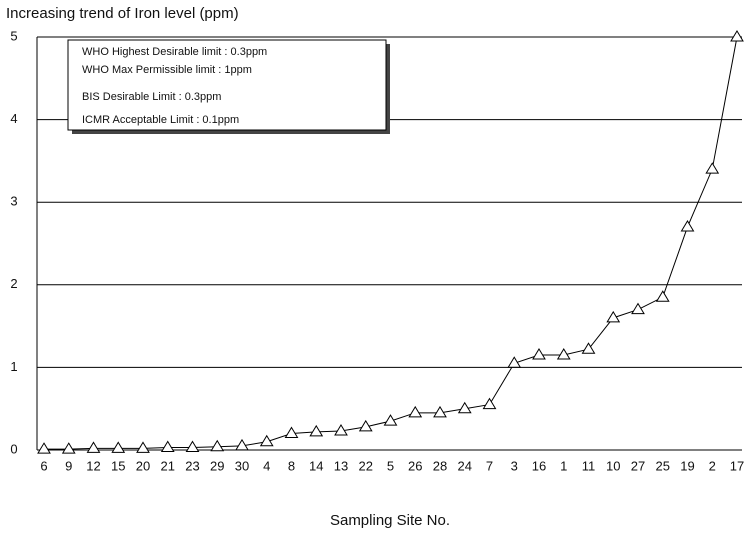  What do you see at coordinates (687, 465) in the screenshot?
I see `x-tick-label: 19` at bounding box center [687, 465].